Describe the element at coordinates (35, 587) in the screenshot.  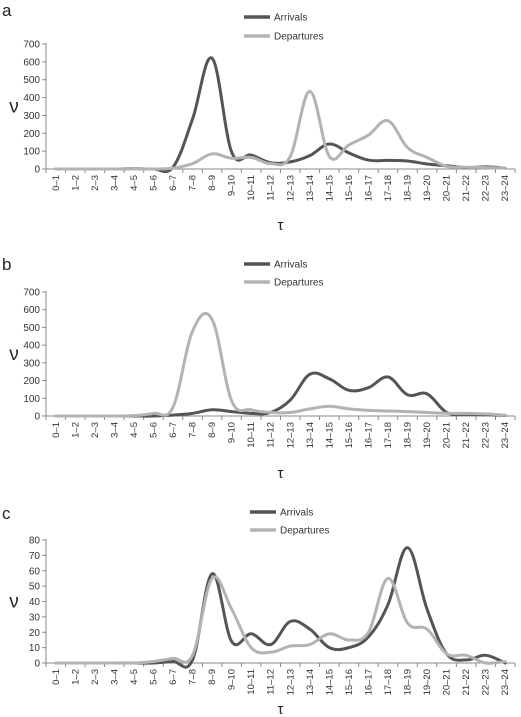
I see `y-tick-label: 50` at that location.